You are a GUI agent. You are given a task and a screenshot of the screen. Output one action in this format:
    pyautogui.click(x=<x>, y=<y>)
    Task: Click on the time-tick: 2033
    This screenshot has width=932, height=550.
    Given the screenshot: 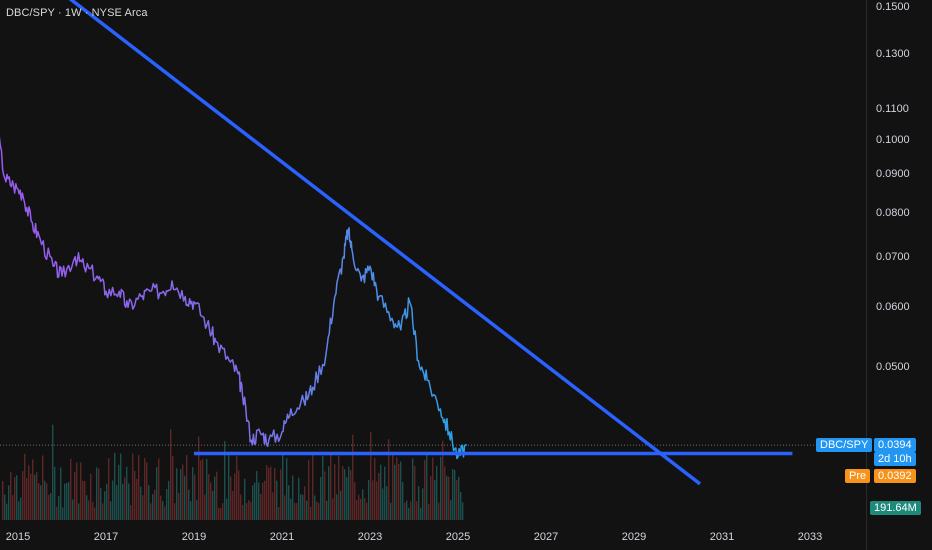 What is the action you would take?
    pyautogui.click(x=810, y=537)
    